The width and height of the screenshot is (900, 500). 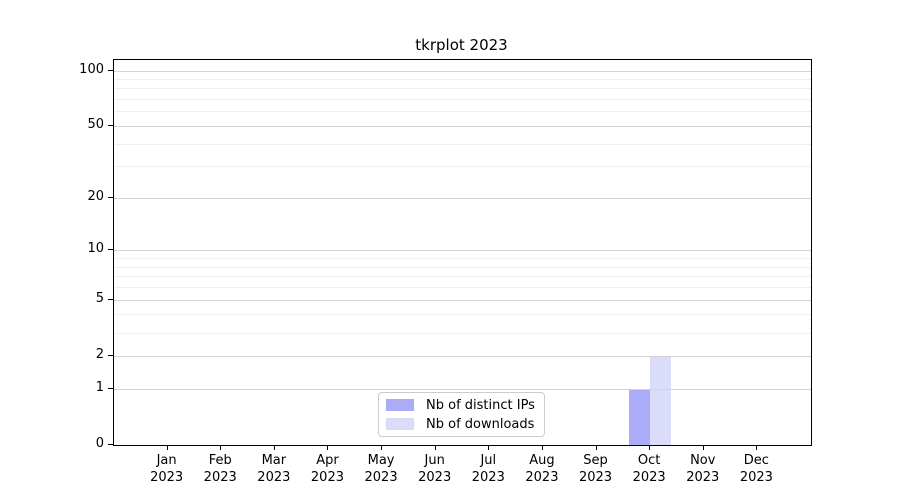 I want to click on x-tick-month: May, so click(x=381, y=460).